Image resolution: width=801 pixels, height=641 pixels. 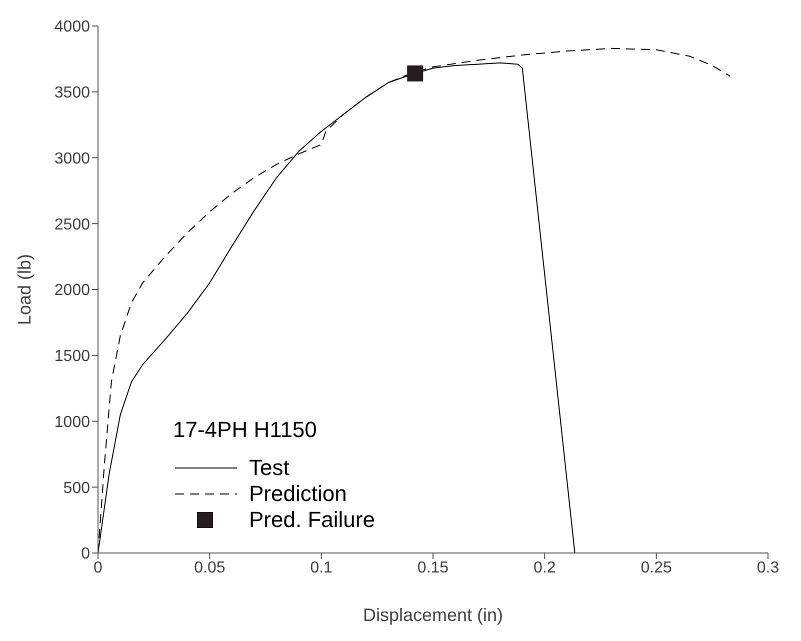 What do you see at coordinates (210, 567) in the screenshot?
I see `x-tick-label: 0.05` at bounding box center [210, 567].